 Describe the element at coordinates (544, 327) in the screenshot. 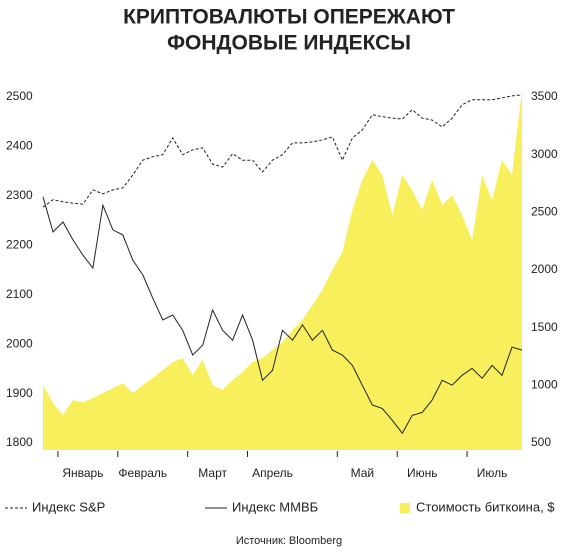

I see `y2-tick-label: 1500` at that location.